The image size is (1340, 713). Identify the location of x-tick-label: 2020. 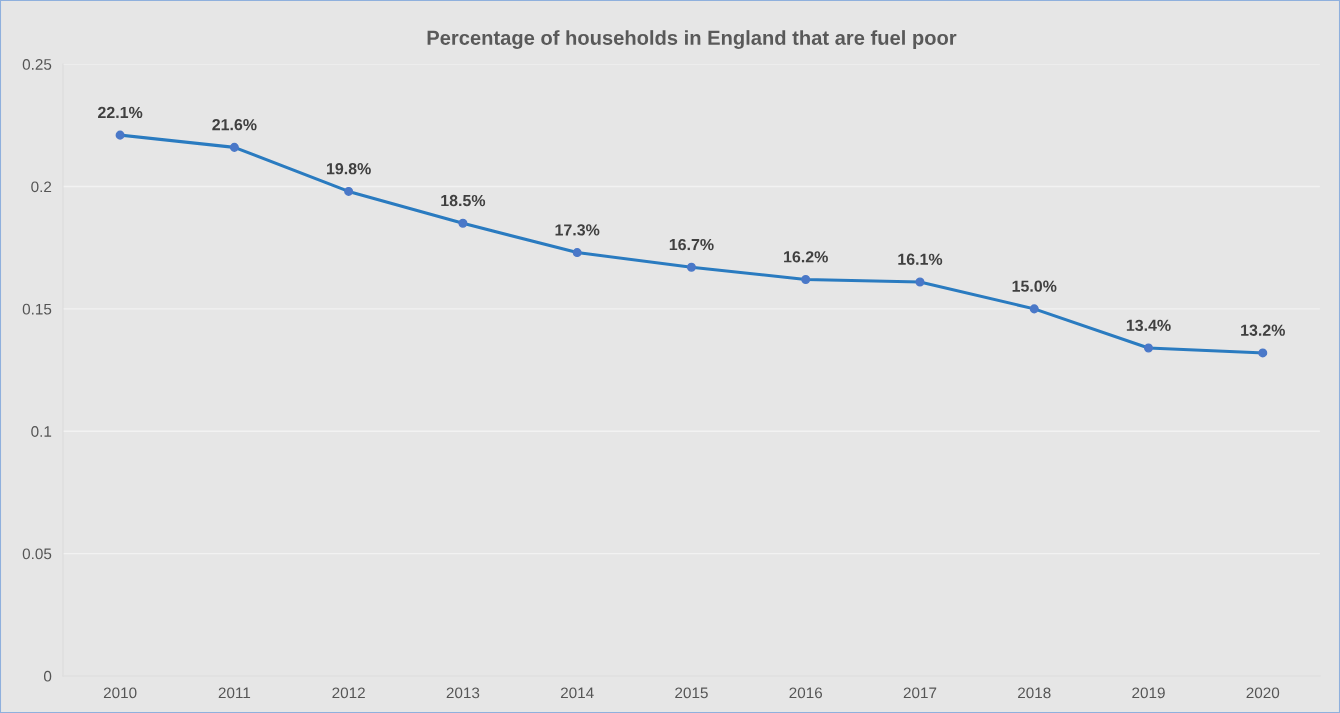
(1263, 693).